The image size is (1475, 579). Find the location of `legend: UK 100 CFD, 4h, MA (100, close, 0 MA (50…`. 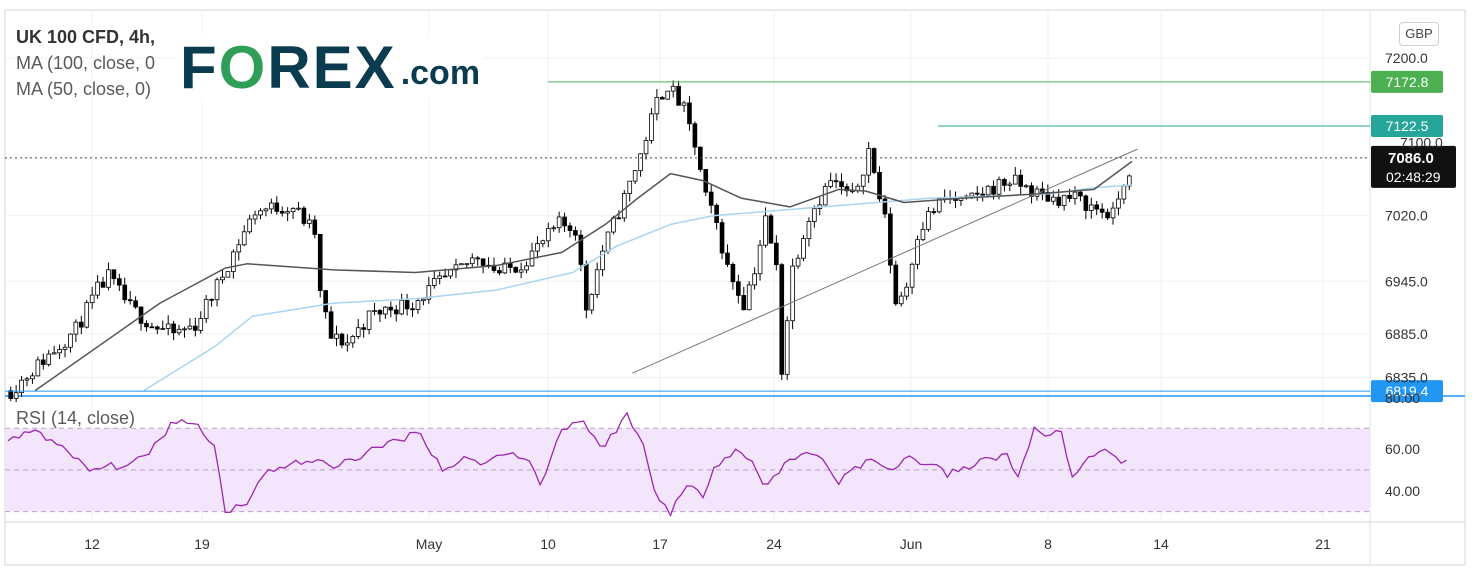

legend: UK 100 CFD, 4h, MA (100, close, 0 MA (50… is located at coordinates (85, 63).